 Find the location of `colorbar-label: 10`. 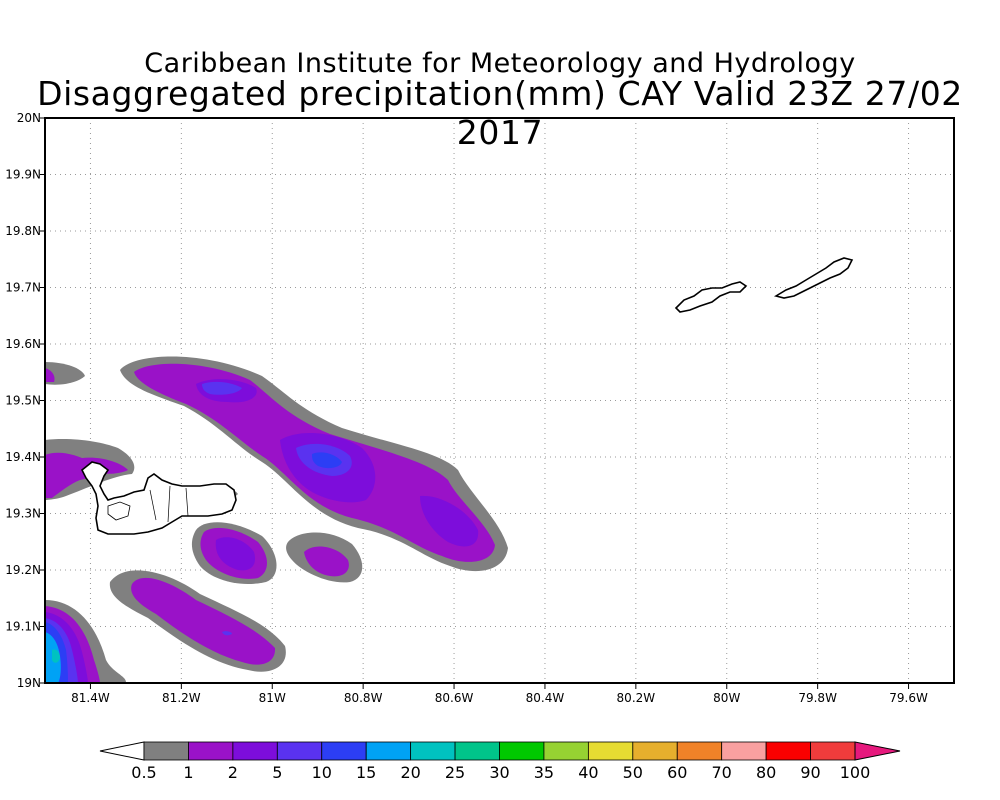

colorbar-label: 10 is located at coordinates (322, 772).